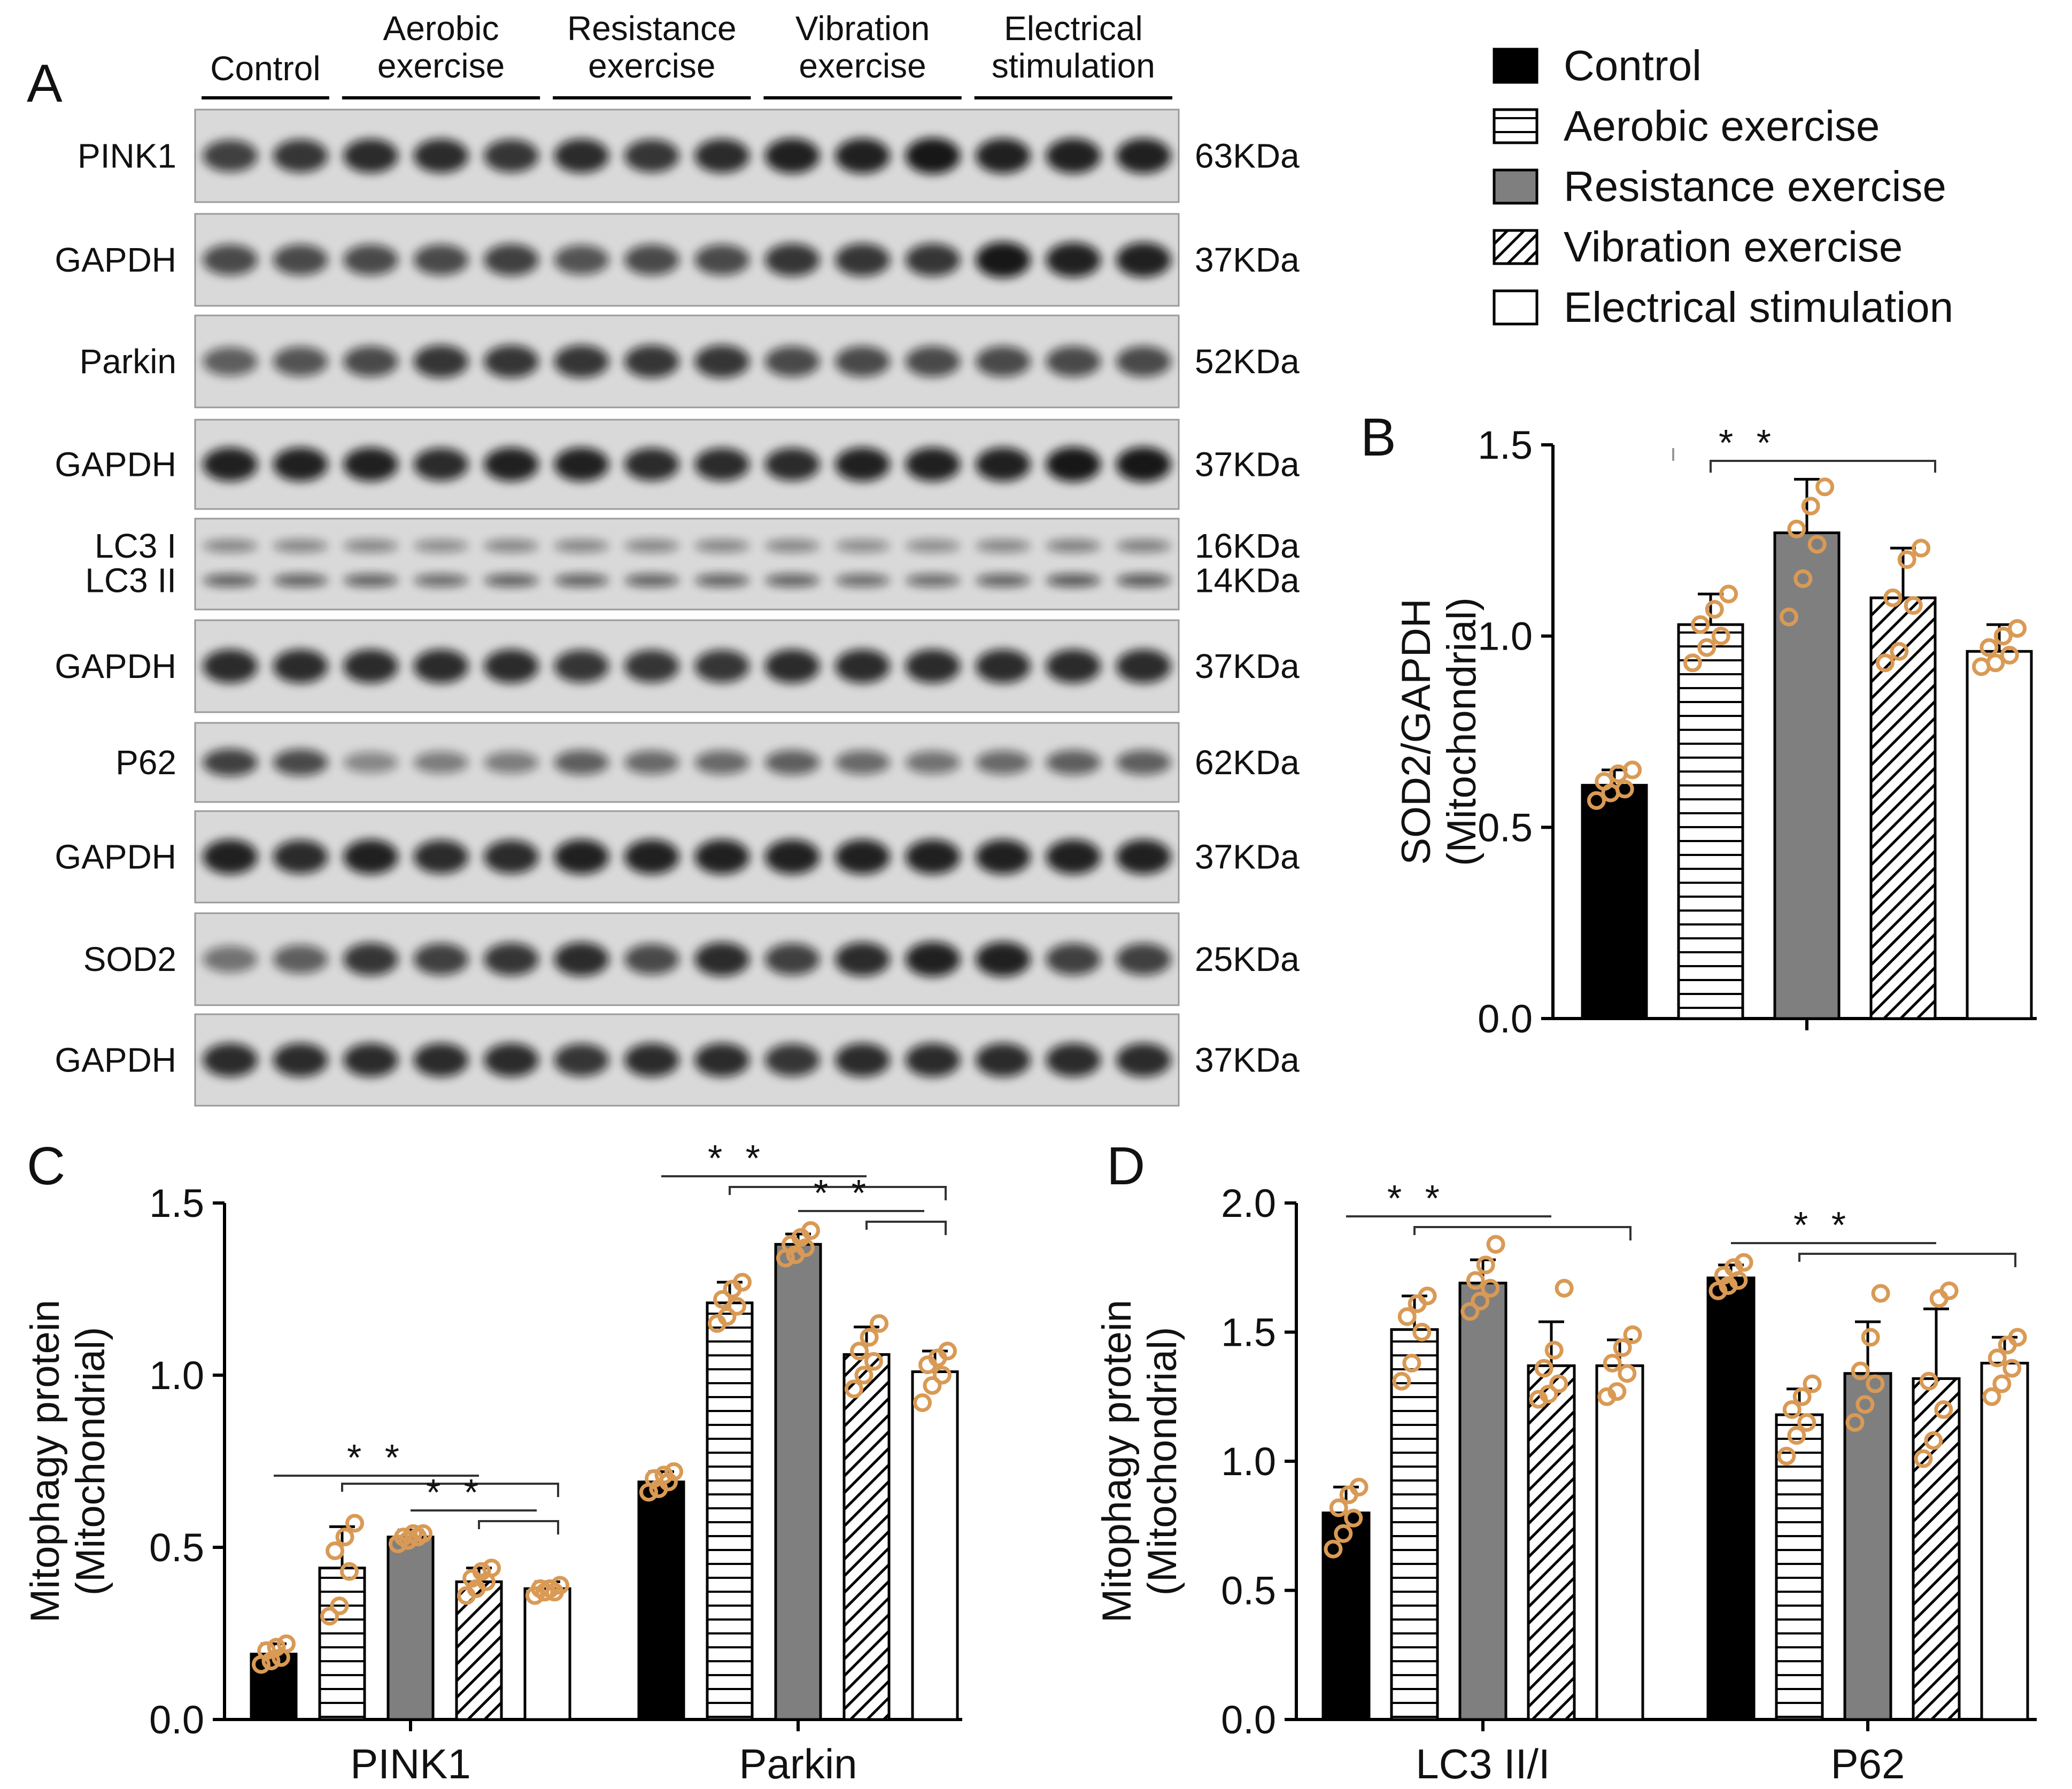  Describe the element at coordinates (547, 1654) in the screenshot. I see `bar-pink1-electrical-stimulation` at that location.